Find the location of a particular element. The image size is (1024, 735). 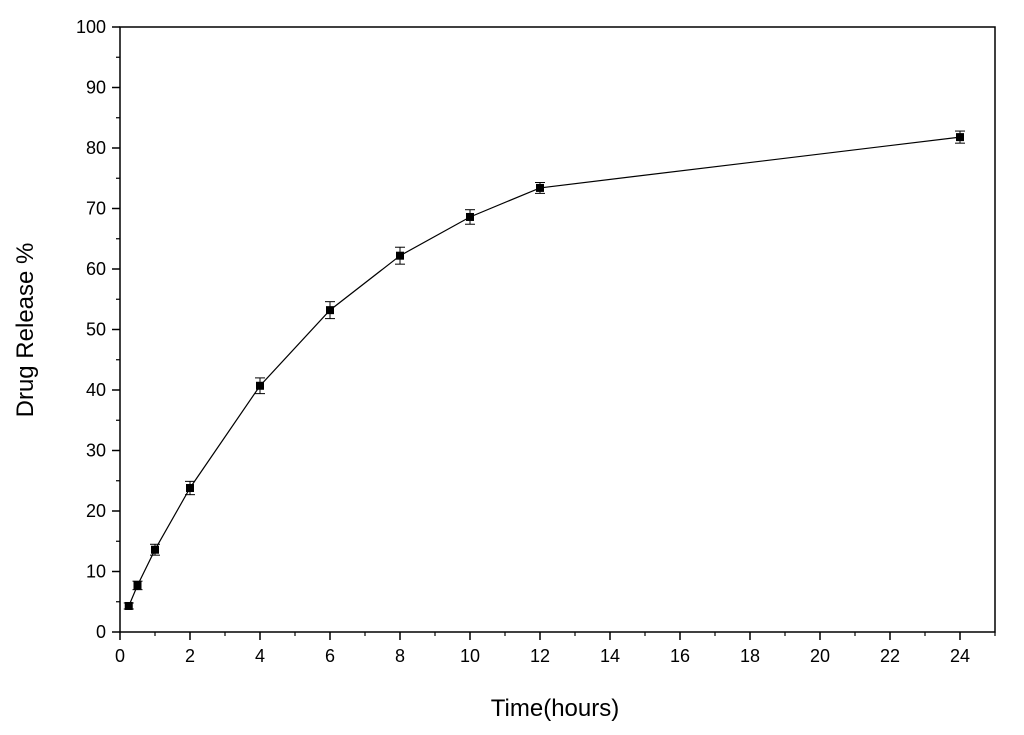

y-tick-label: 100 is located at coordinates (91, 27).